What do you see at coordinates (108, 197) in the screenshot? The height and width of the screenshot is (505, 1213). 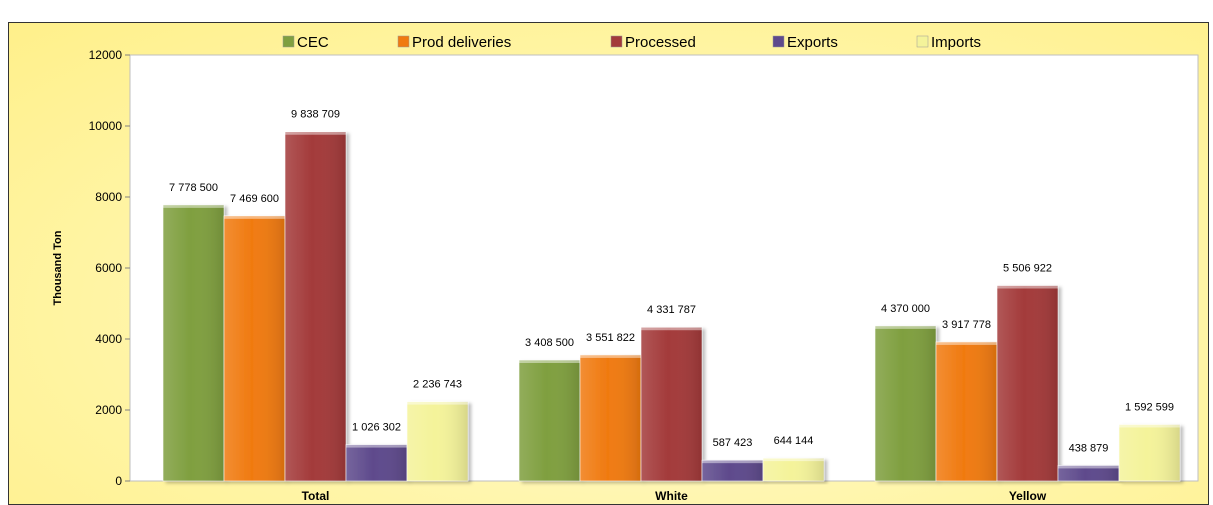 I see `y-tick-label: 8000` at bounding box center [108, 197].